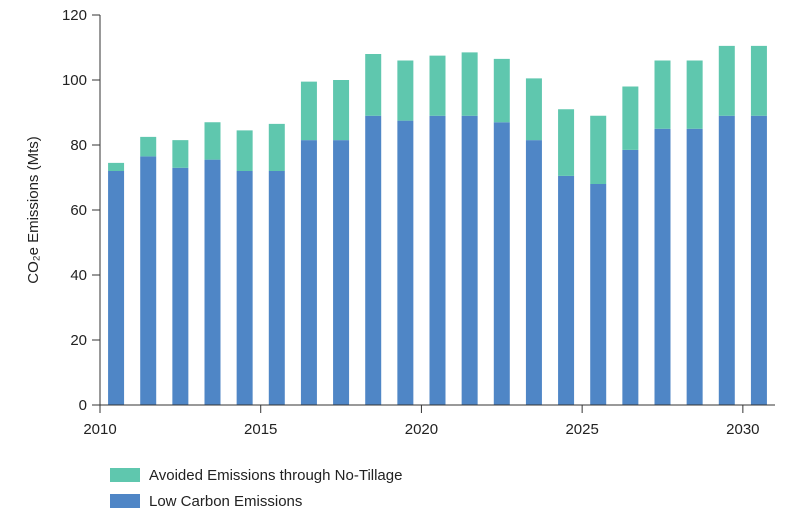 The width and height of the screenshot is (789, 514). I want to click on bar-avoided-2016, so click(308, 111).